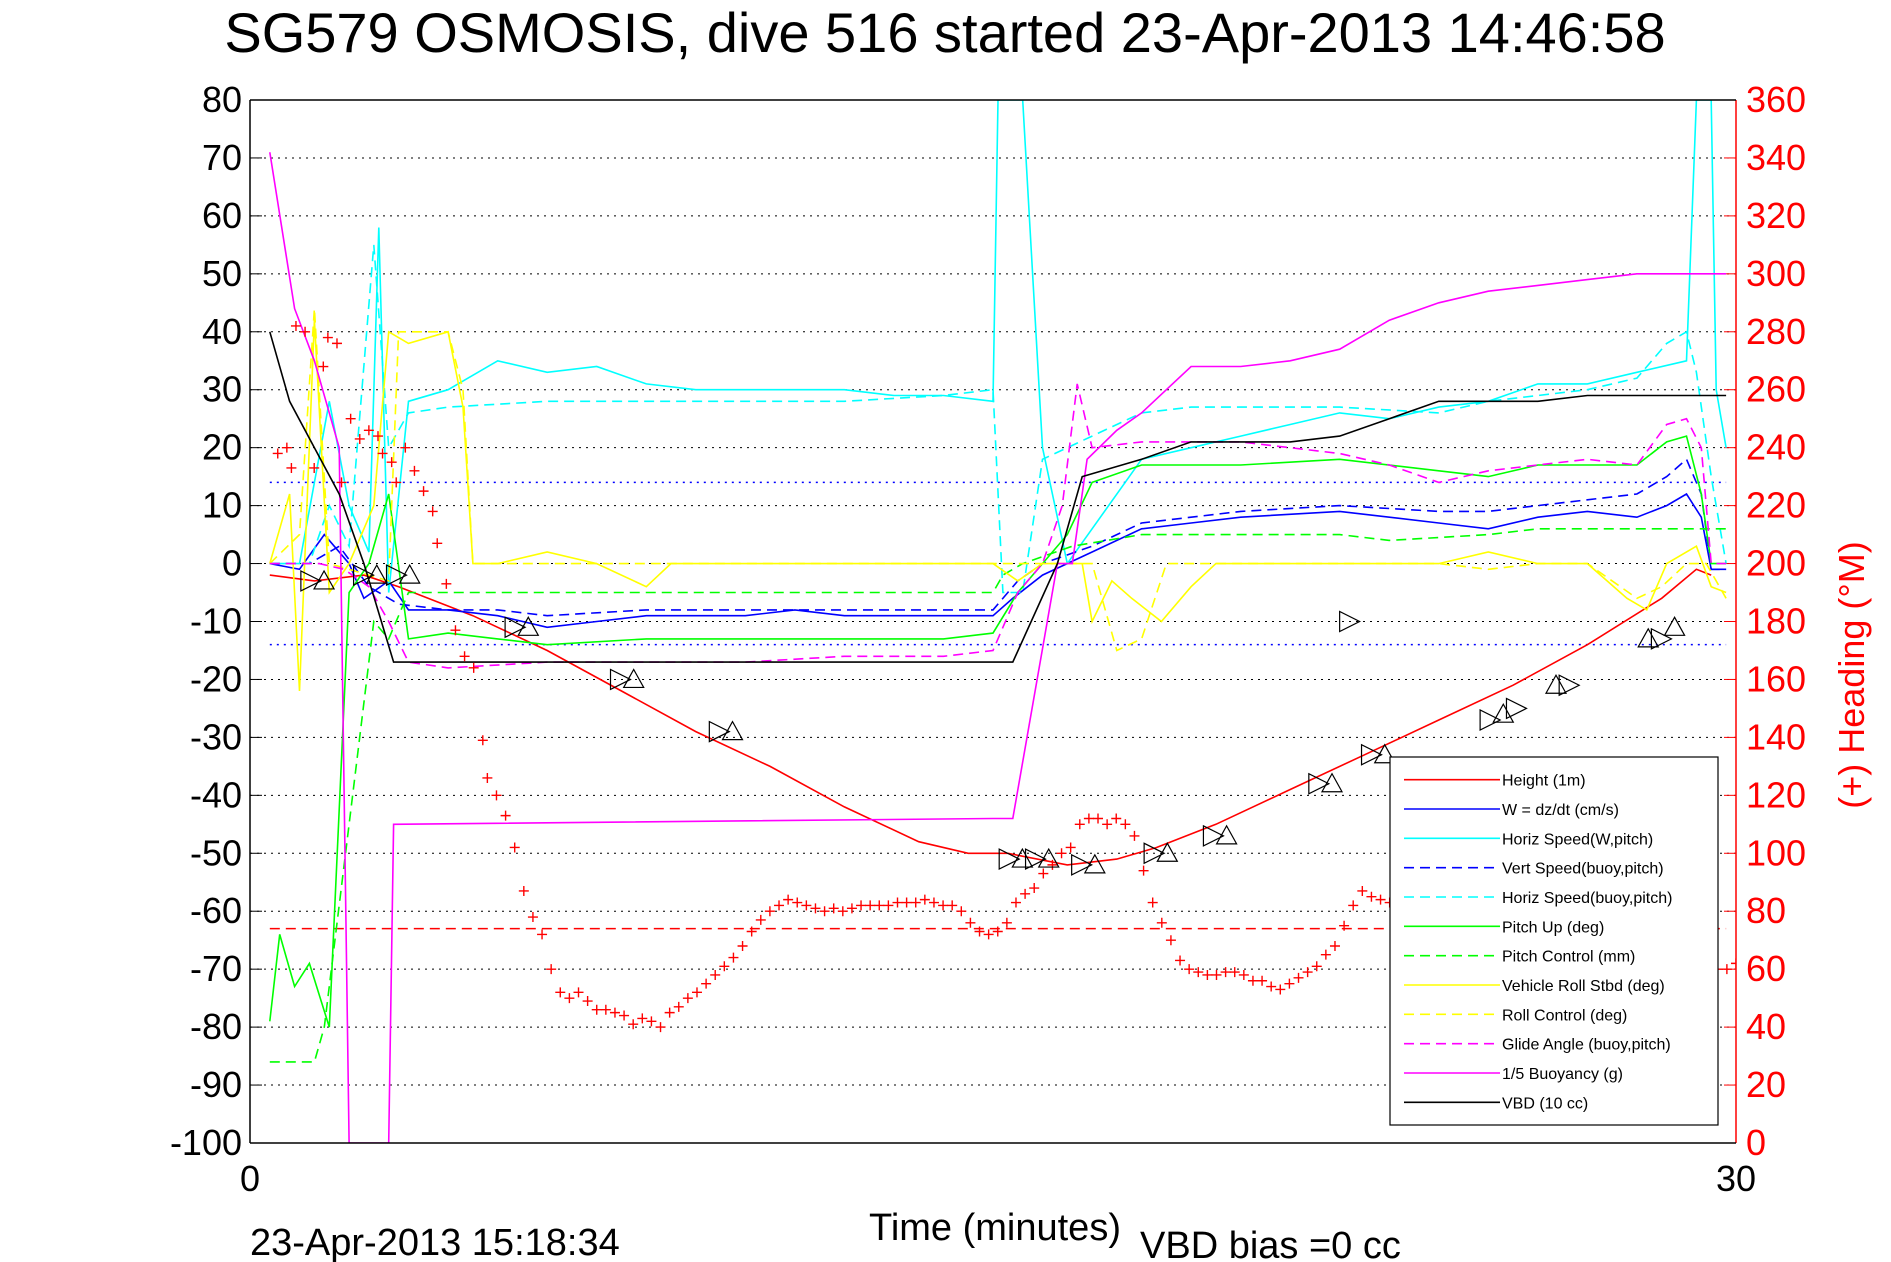 The height and width of the screenshot is (1262, 1891). What do you see at coordinates (1577, 839) in the screenshot?
I see `legend-label: Horiz Speed(W,pitch)` at bounding box center [1577, 839].